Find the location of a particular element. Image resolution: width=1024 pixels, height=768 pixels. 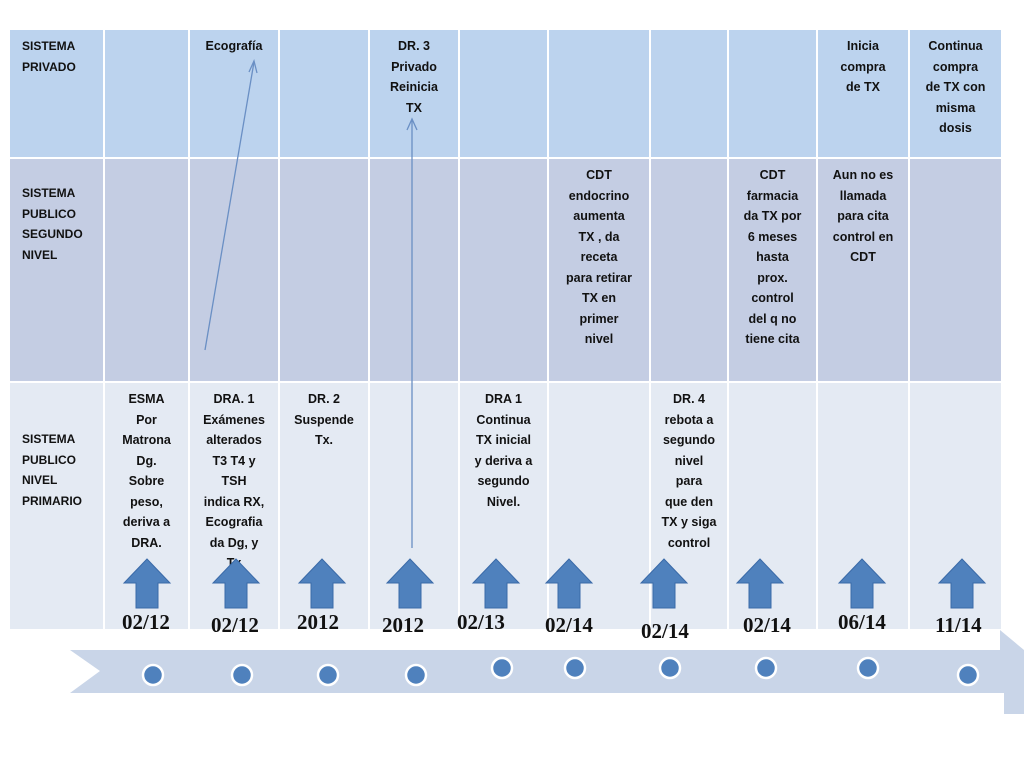

cell: Continua compra de TX con misma dosis is located at coordinates (955, 93).